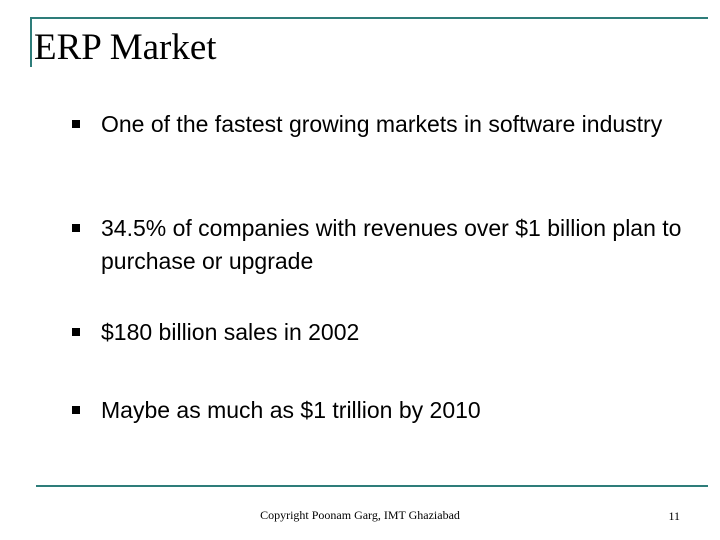  I want to click on footer-rule, so click(372, 486).